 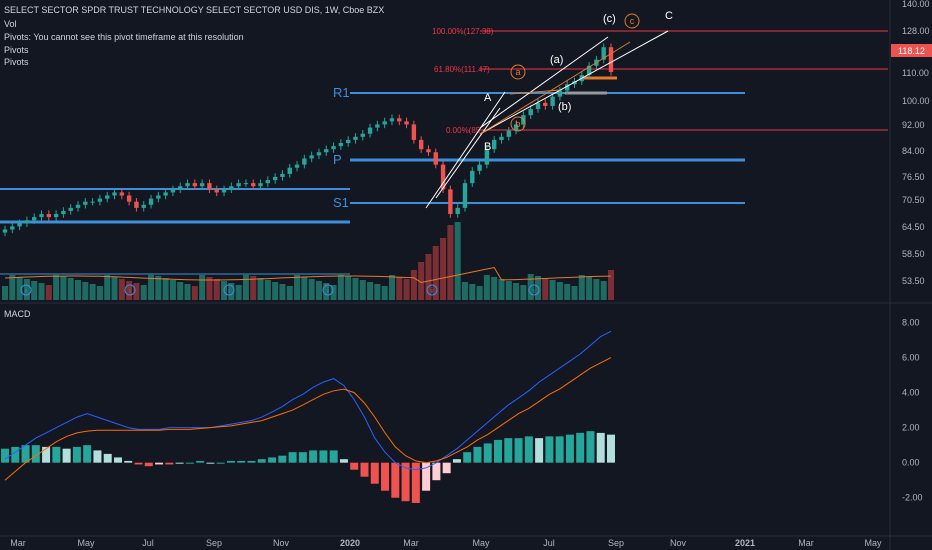 I want to click on wave-label-circled: c, so click(x=632, y=21).